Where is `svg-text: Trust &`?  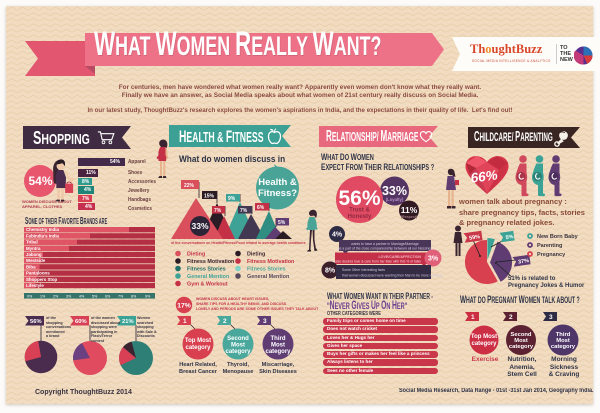 svg-text: Trust & is located at coordinates (359, 211).